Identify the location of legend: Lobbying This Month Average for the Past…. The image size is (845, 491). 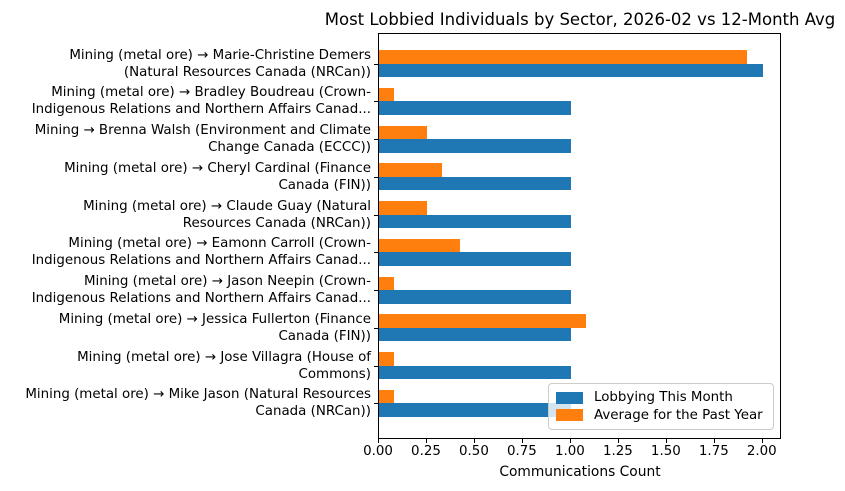
(661, 406).